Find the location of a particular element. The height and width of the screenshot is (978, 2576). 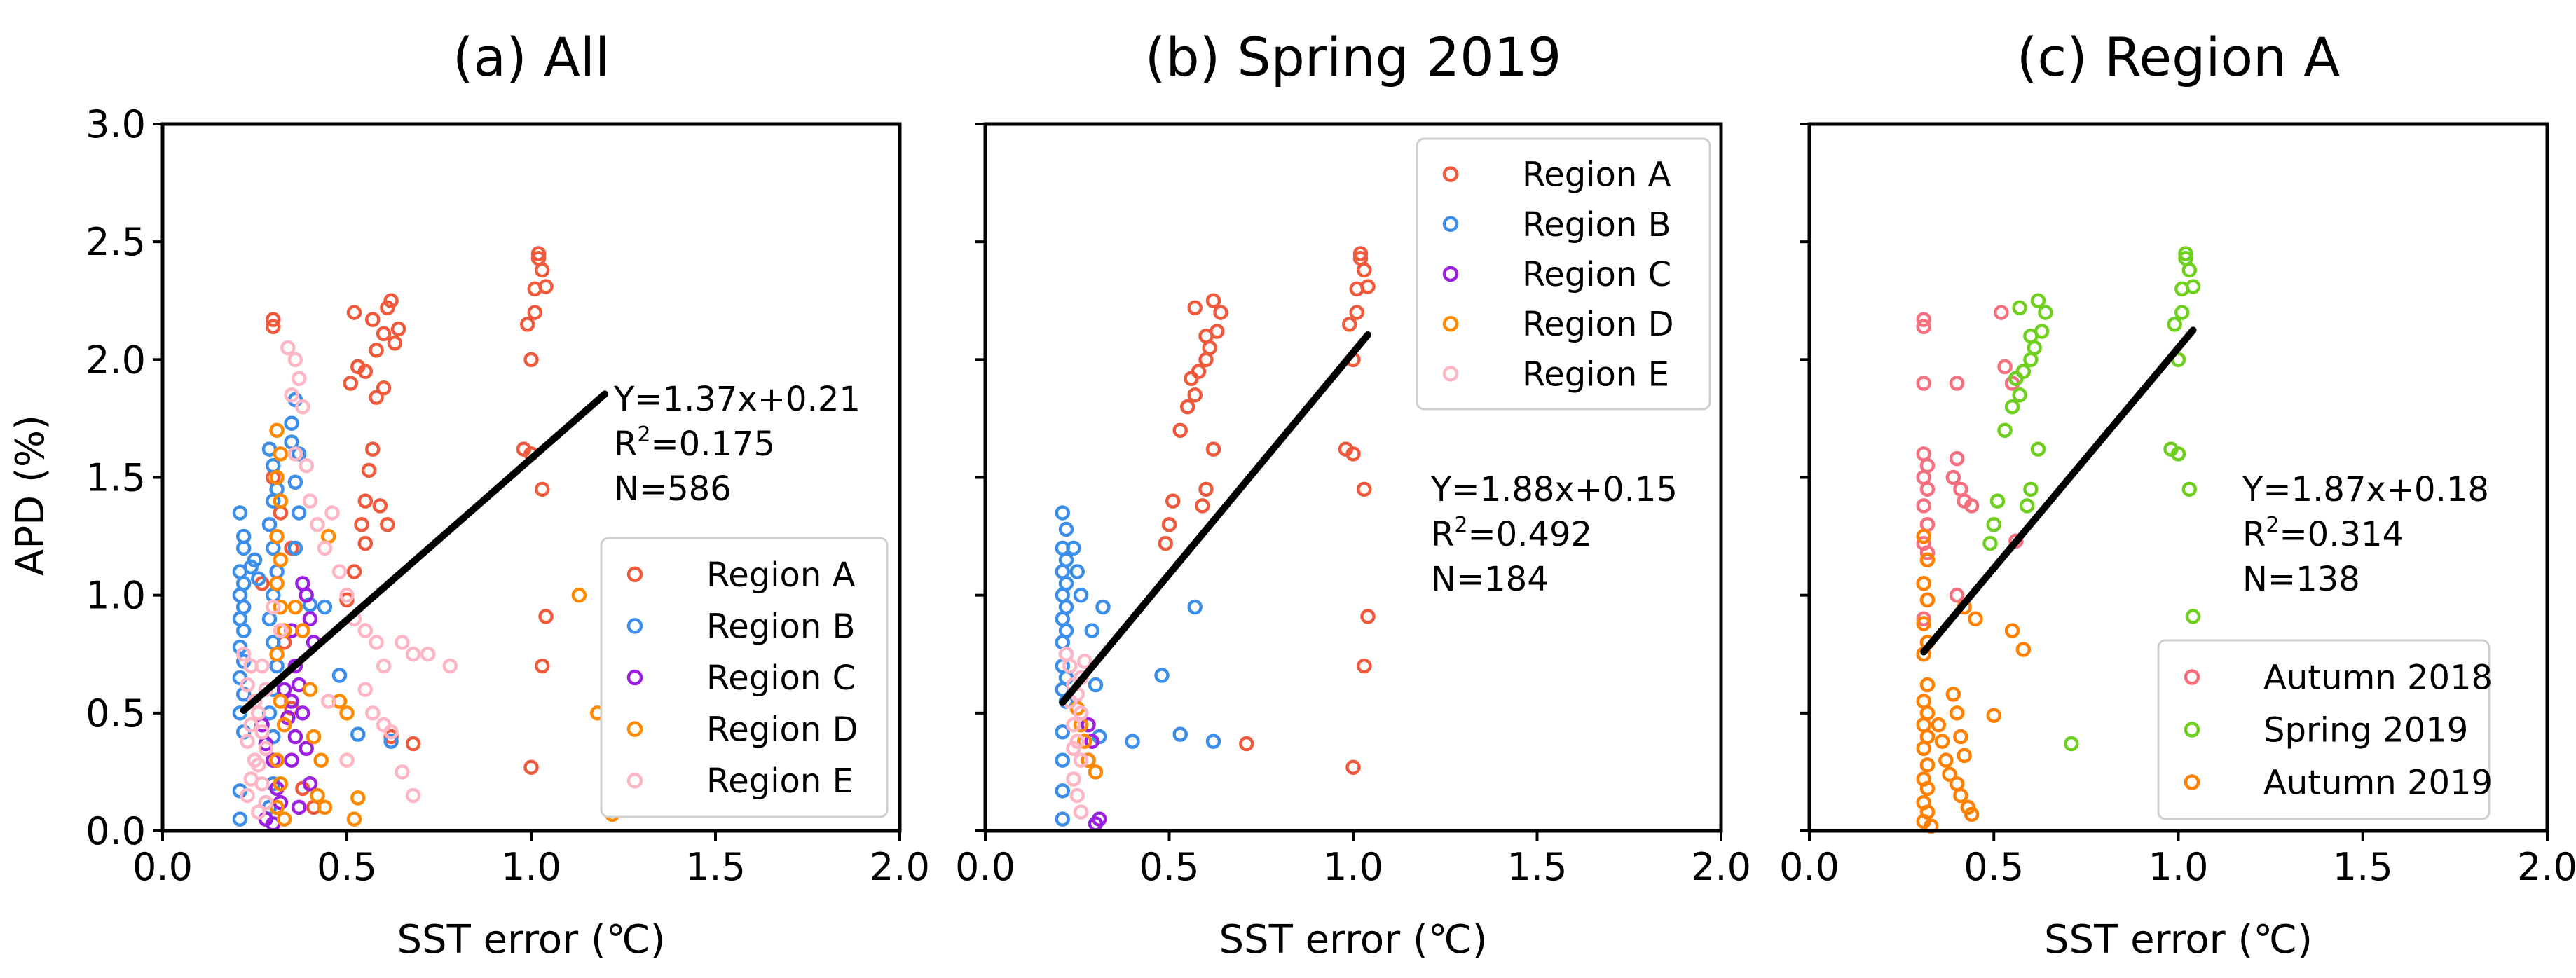

legend: Region A Region B Region C Region D Region E is located at coordinates (1564, 274).